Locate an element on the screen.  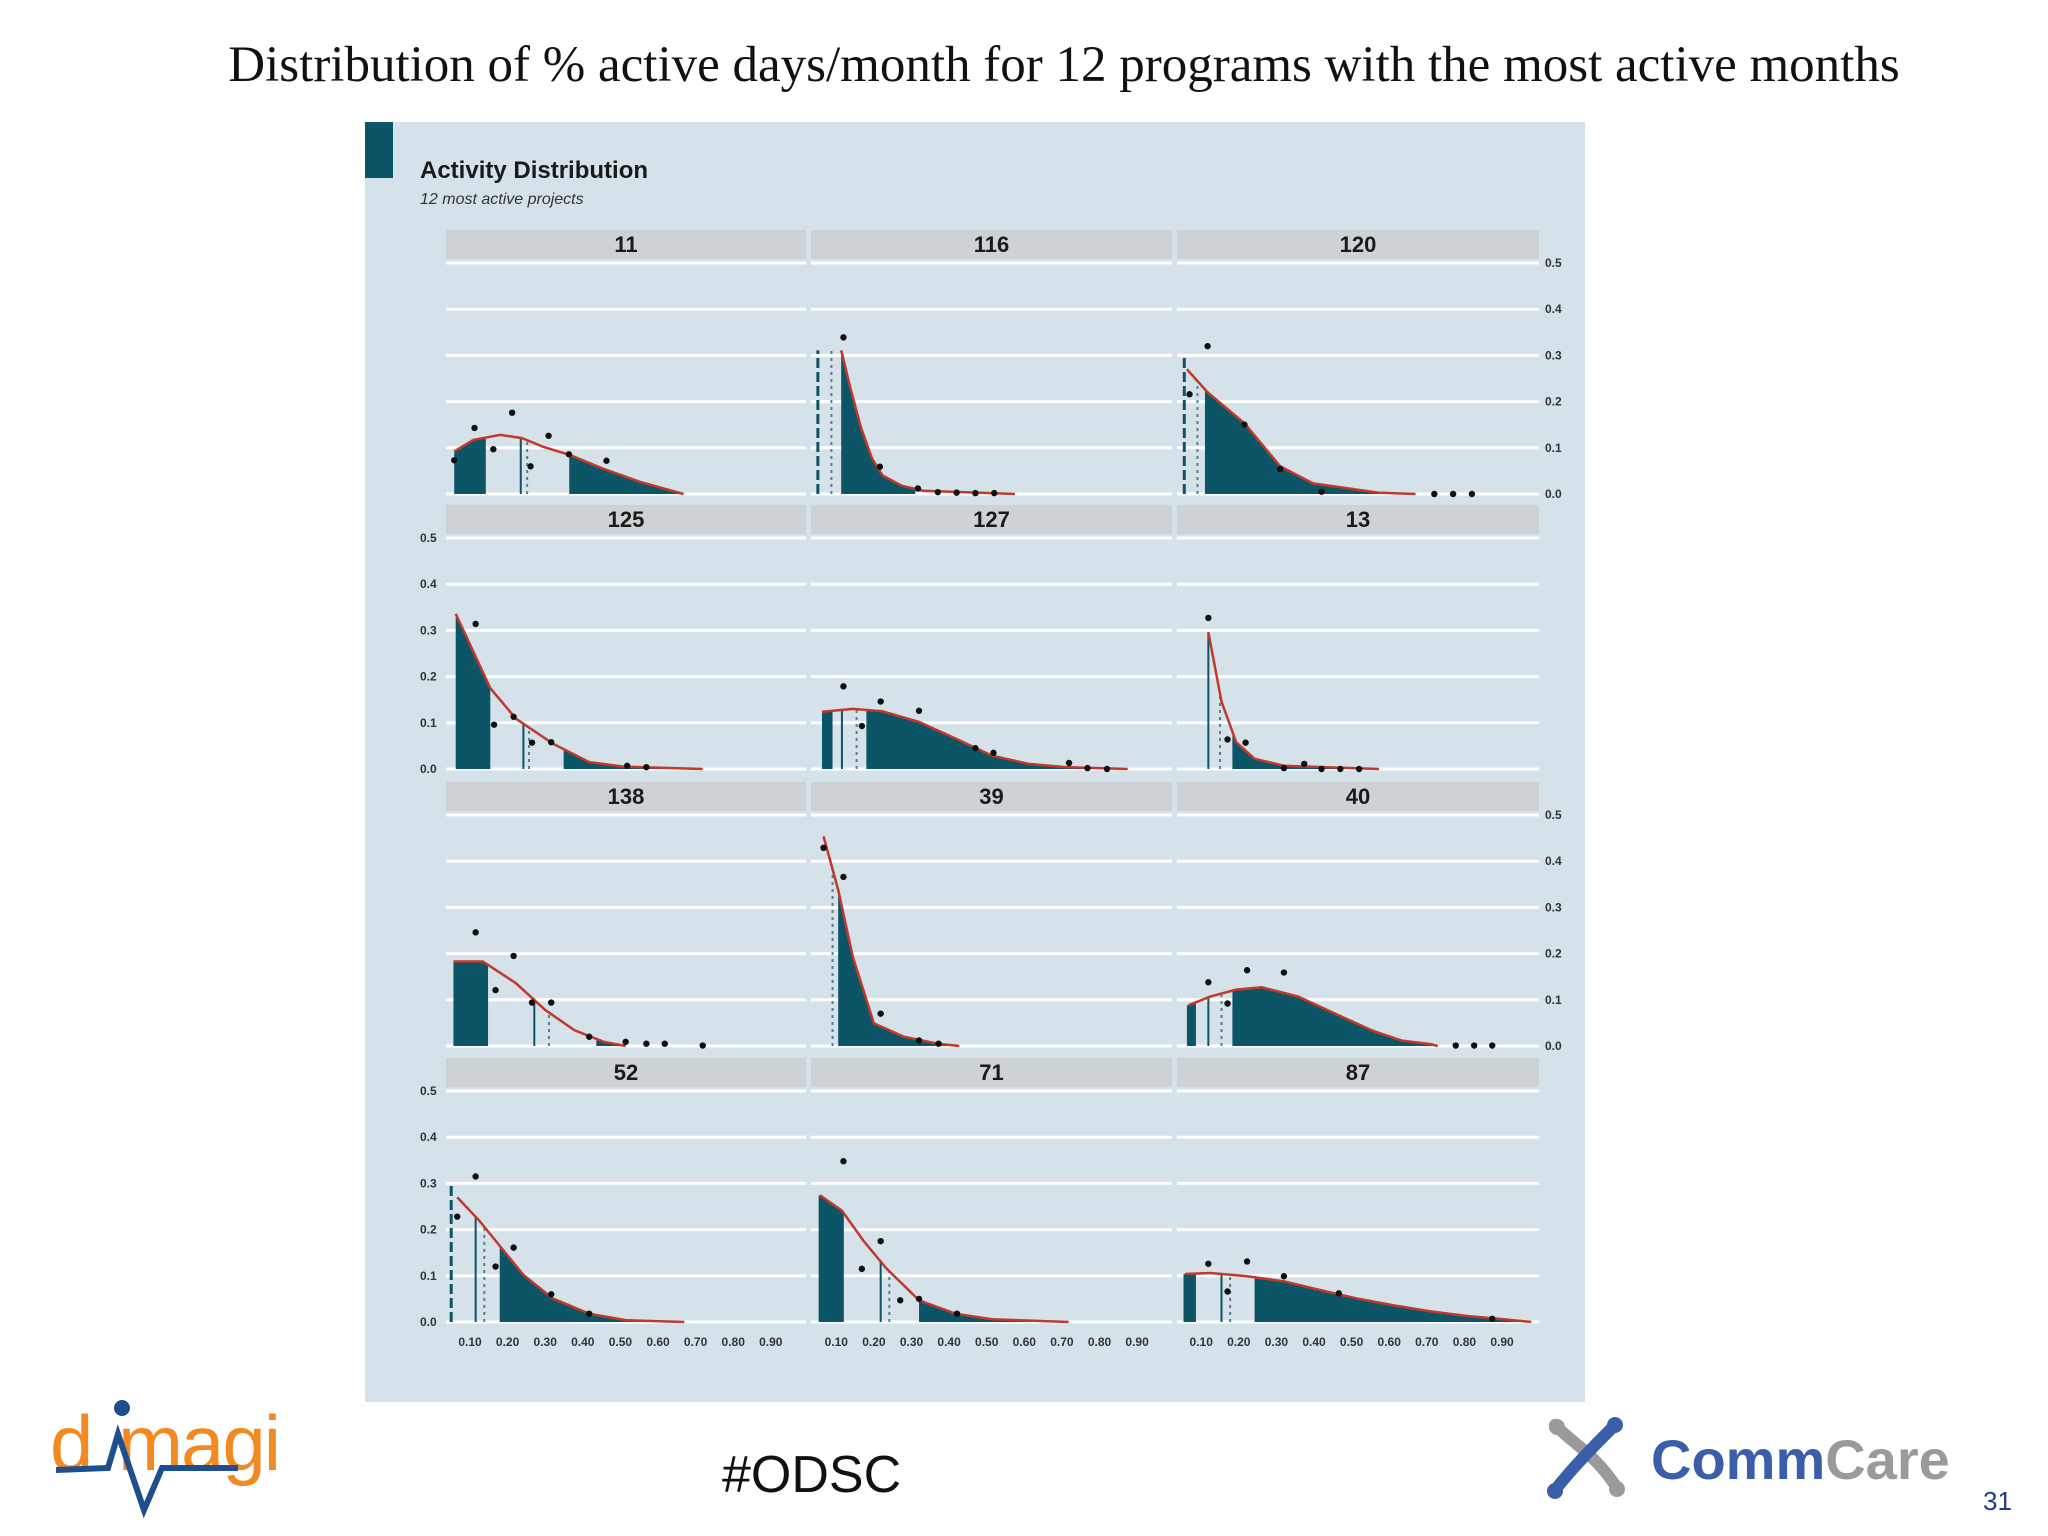
panel-label: 52 is located at coordinates (626, 1072).